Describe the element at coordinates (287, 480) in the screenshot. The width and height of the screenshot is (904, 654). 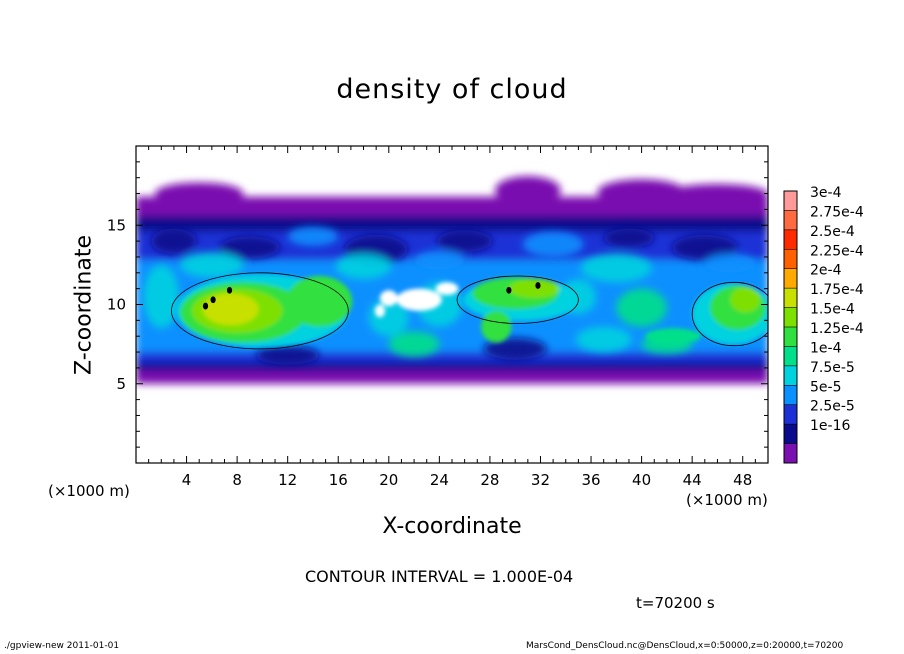
I see `x-tick-label: 12` at that location.